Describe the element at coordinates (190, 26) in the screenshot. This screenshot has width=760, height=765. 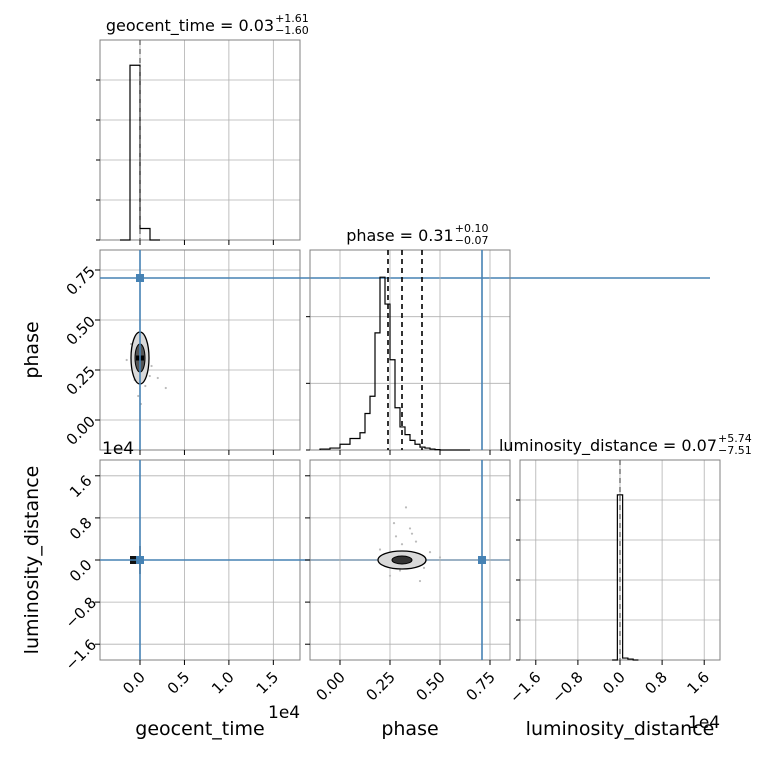
I see `panel-title: geocent_time = 0.03` at that location.